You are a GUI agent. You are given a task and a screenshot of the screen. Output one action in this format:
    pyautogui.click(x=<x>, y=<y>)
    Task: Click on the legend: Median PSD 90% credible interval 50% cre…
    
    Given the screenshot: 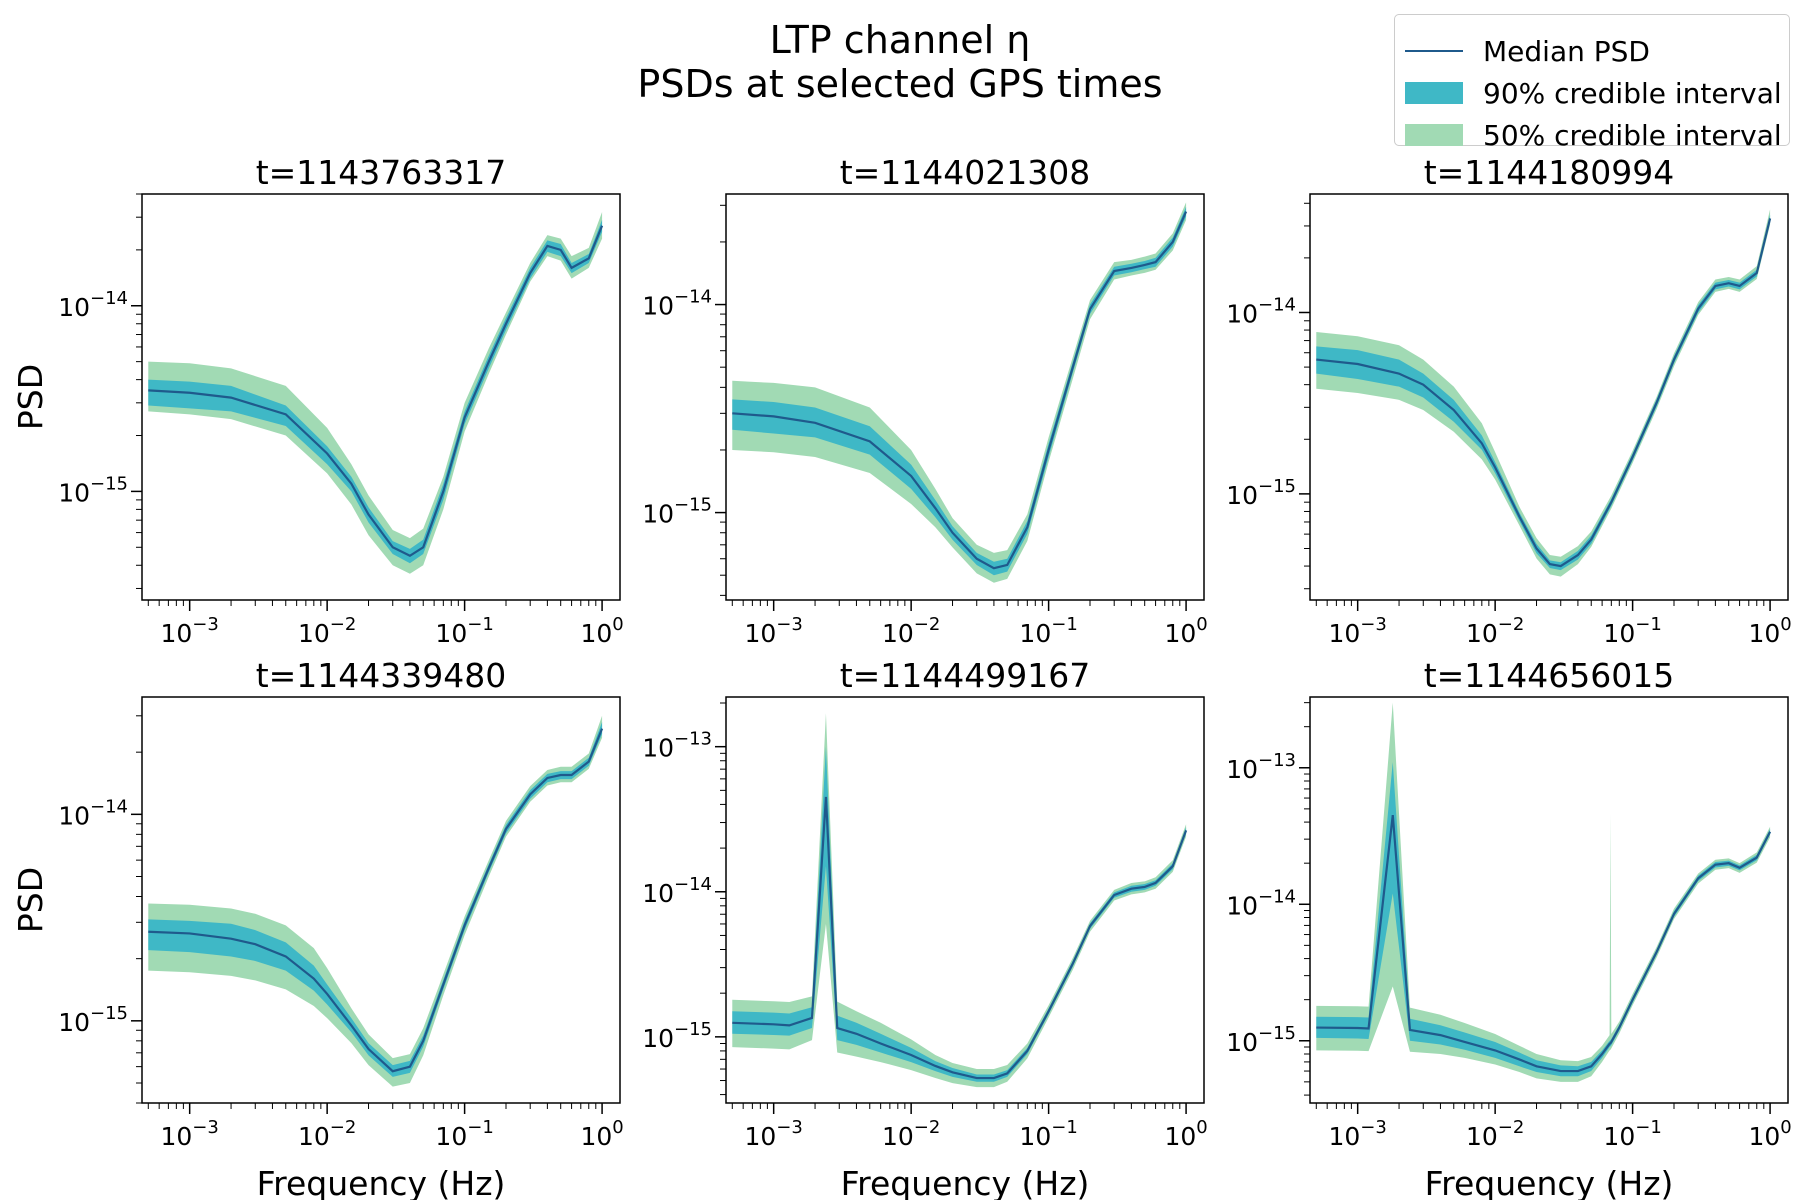 What is the action you would take?
    pyautogui.click(x=1592, y=83)
    